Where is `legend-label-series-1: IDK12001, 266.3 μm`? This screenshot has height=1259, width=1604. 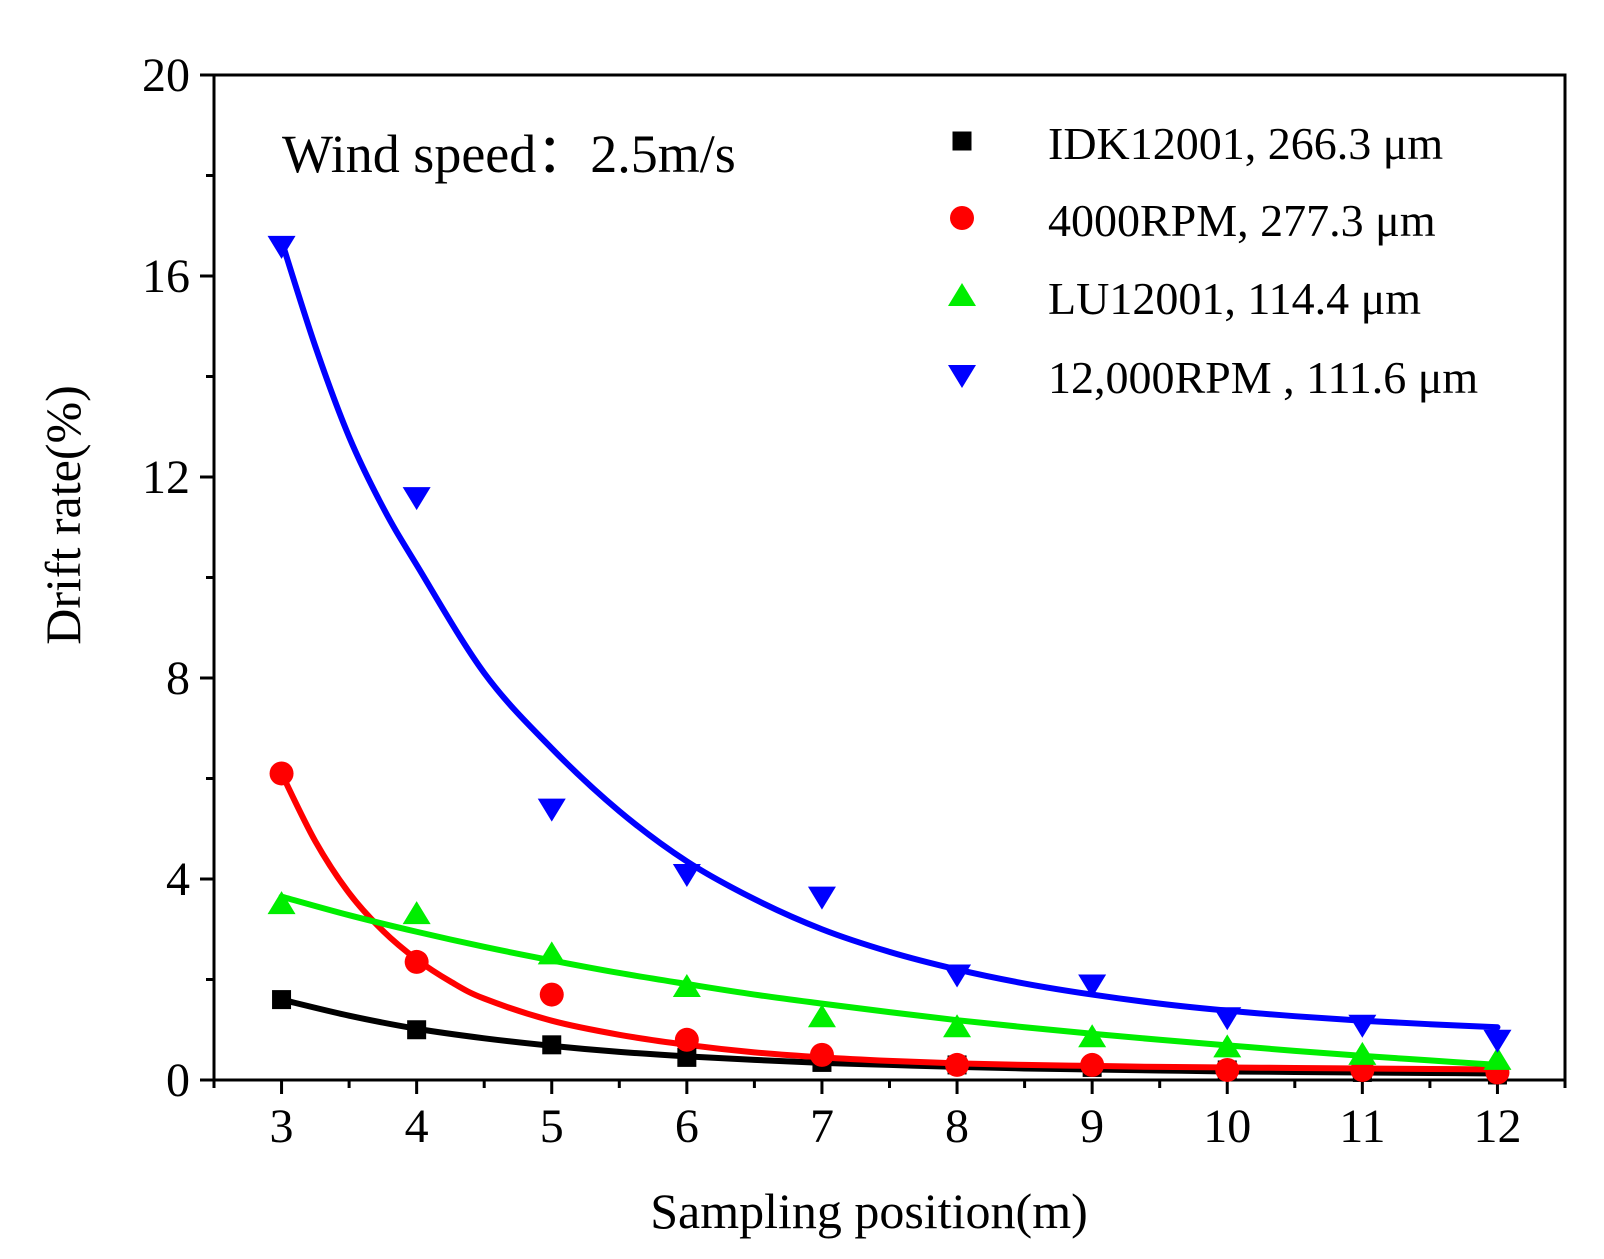
legend-label-series-1: IDK12001, 266.3 μm is located at coordinates (1245, 143).